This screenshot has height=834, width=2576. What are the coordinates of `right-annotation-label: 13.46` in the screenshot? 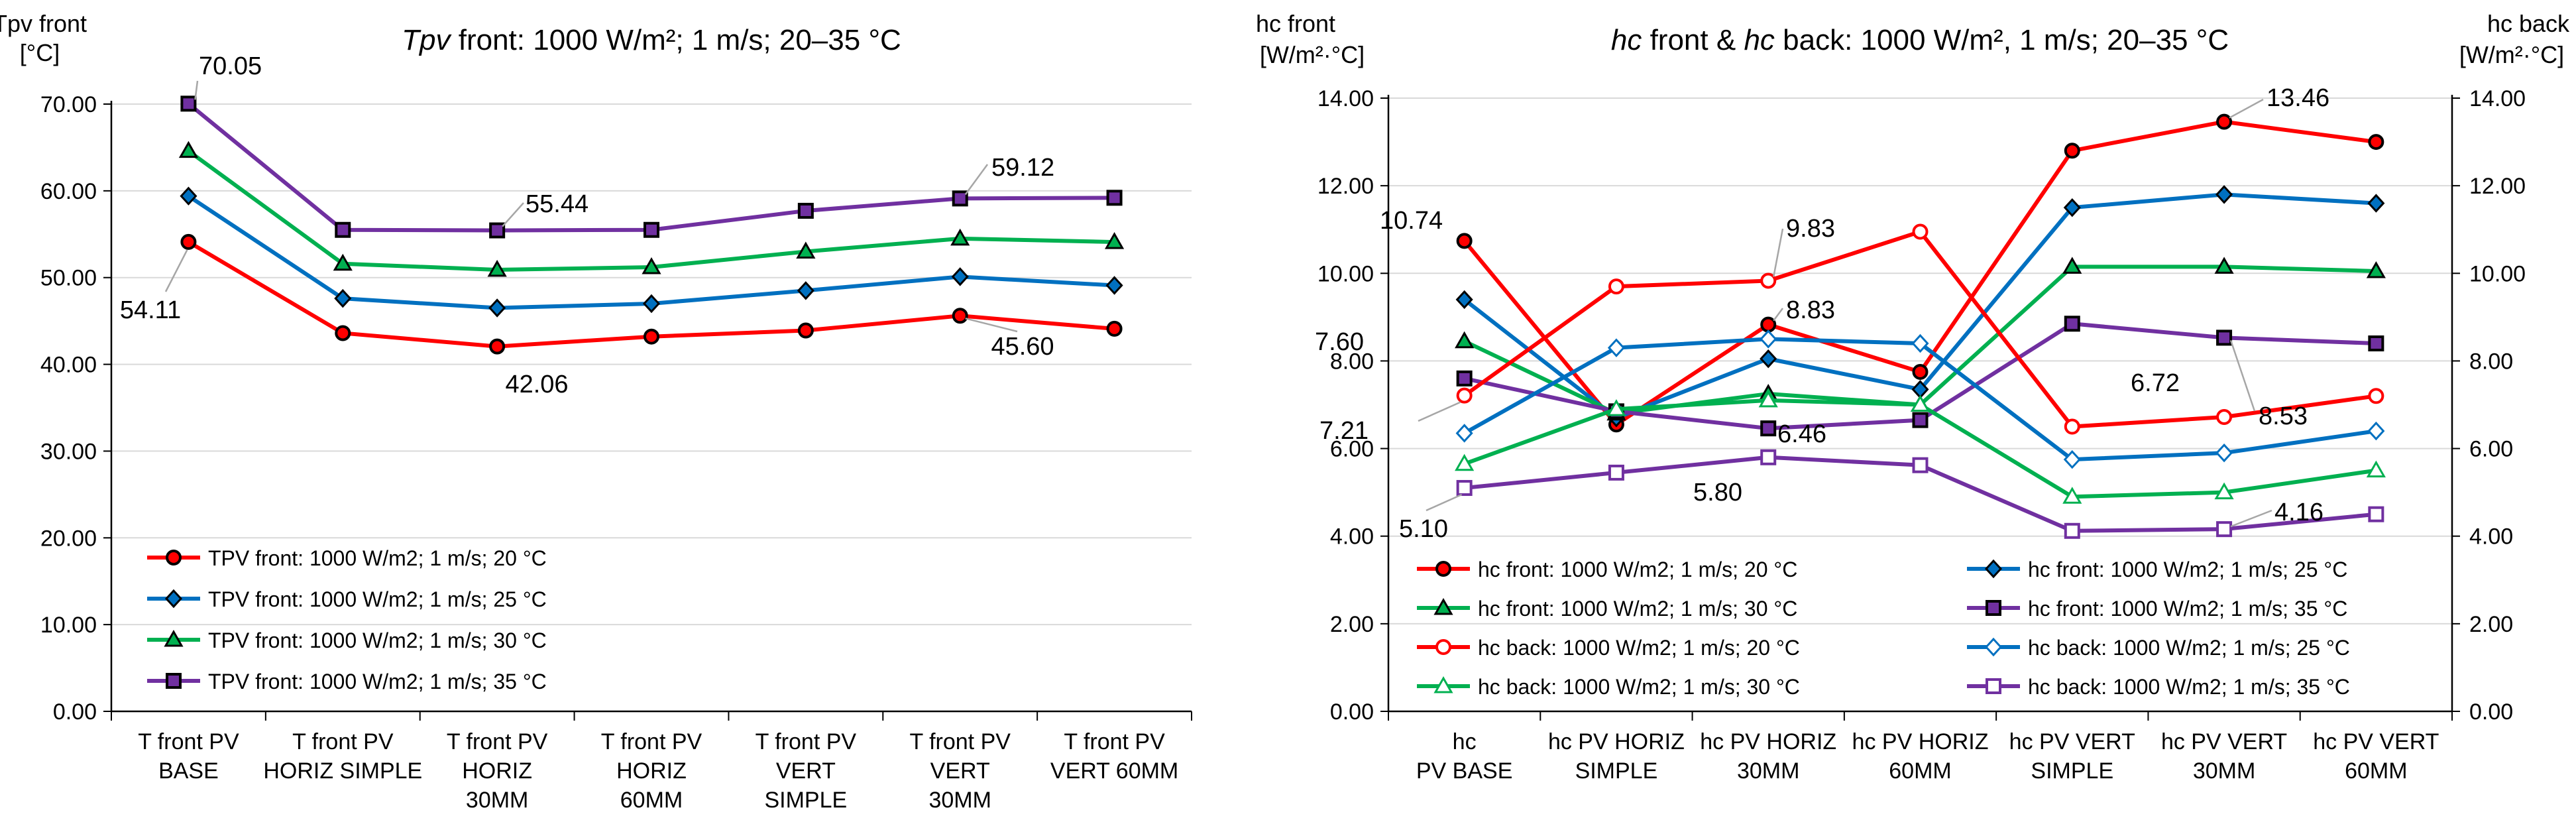 It's located at (2298, 98).